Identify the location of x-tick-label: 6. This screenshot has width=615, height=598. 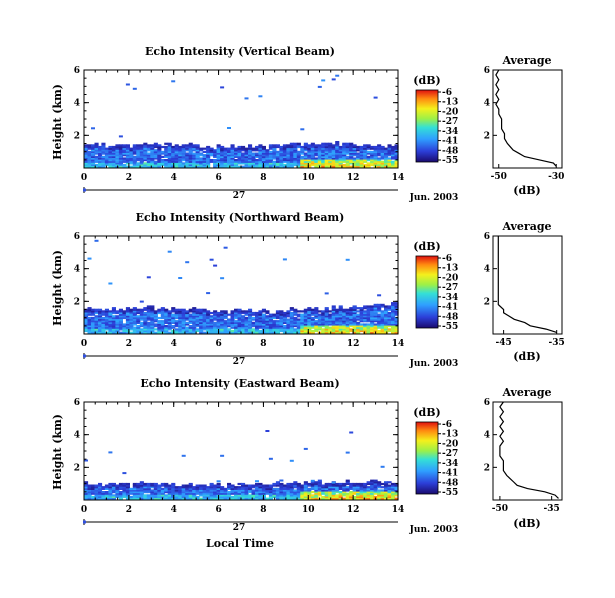
(218, 178).